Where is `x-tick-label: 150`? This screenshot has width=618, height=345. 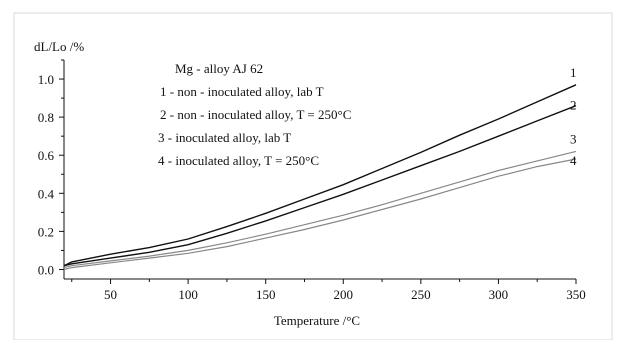 x-tick-label: 150 is located at coordinates (266, 294).